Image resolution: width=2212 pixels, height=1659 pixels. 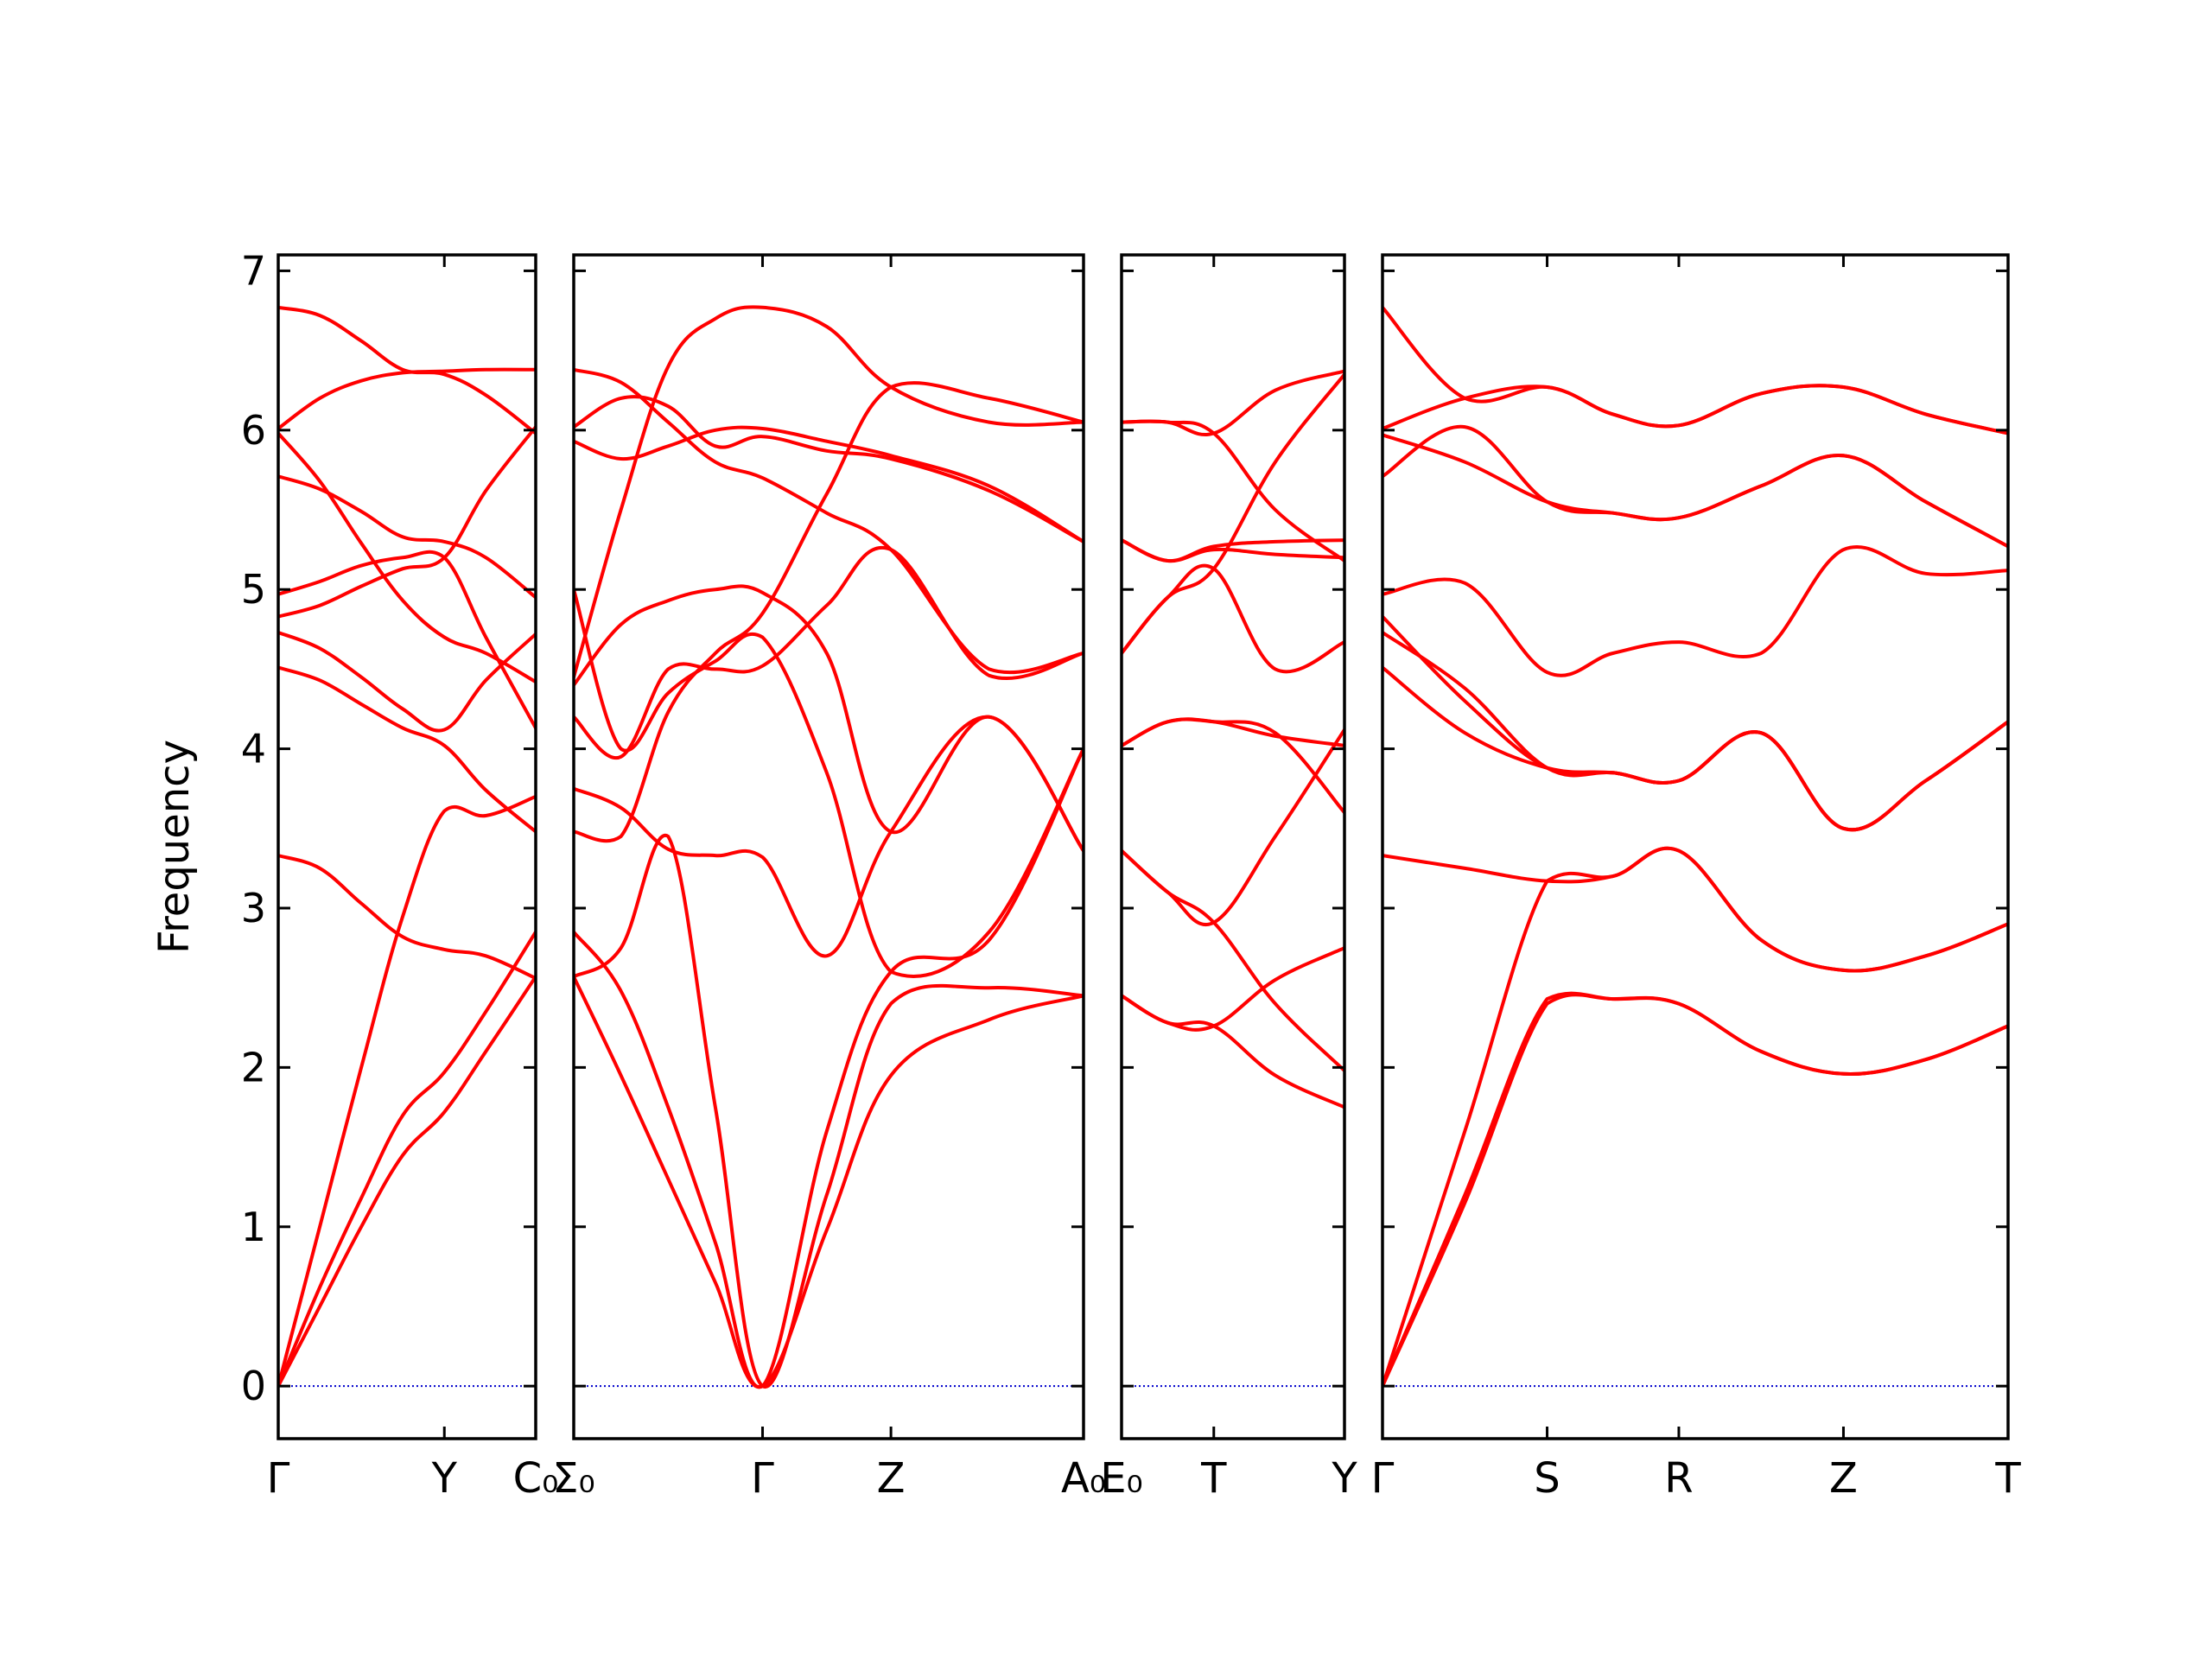 I want to click on band-panel-3: E₀ T Y, so click(x=1228, y=878).